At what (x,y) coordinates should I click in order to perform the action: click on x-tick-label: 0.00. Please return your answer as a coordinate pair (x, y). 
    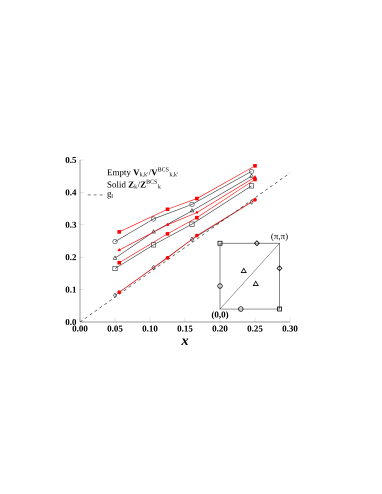
    Looking at the image, I should click on (80, 329).